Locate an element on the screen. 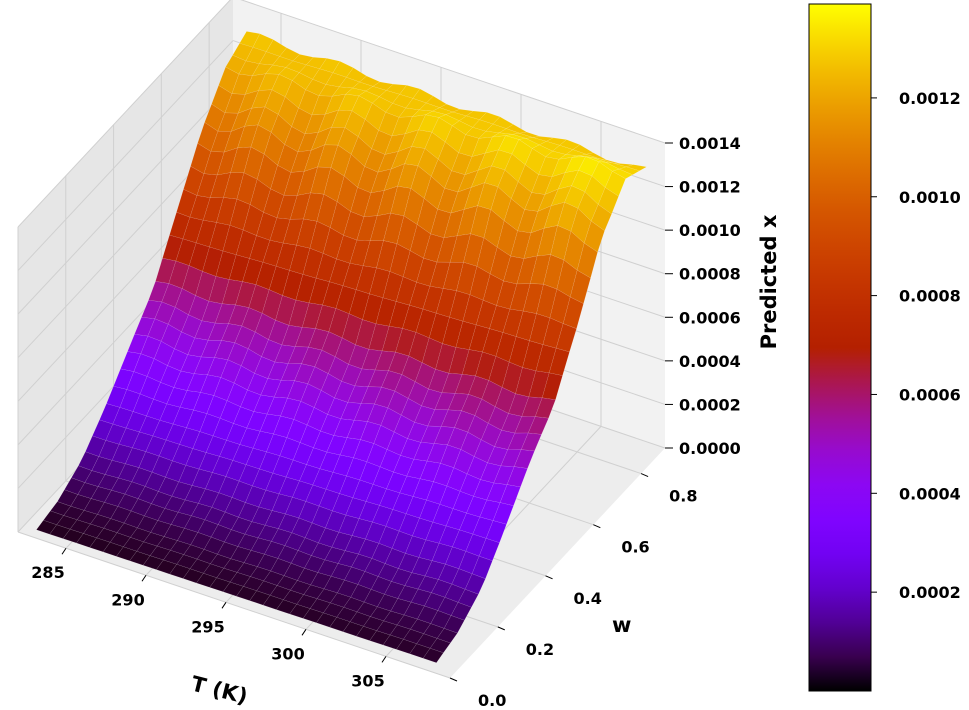 The width and height of the screenshot is (969, 710). z-tick-label: 0.0010 is located at coordinates (710, 230).